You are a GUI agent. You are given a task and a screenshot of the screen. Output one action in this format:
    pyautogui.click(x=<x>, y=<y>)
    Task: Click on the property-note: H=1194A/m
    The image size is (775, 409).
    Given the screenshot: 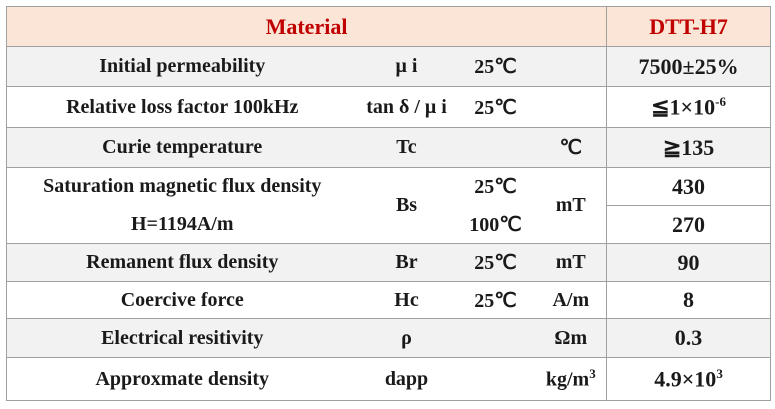 What is the action you would take?
    pyautogui.click(x=182, y=224)
    